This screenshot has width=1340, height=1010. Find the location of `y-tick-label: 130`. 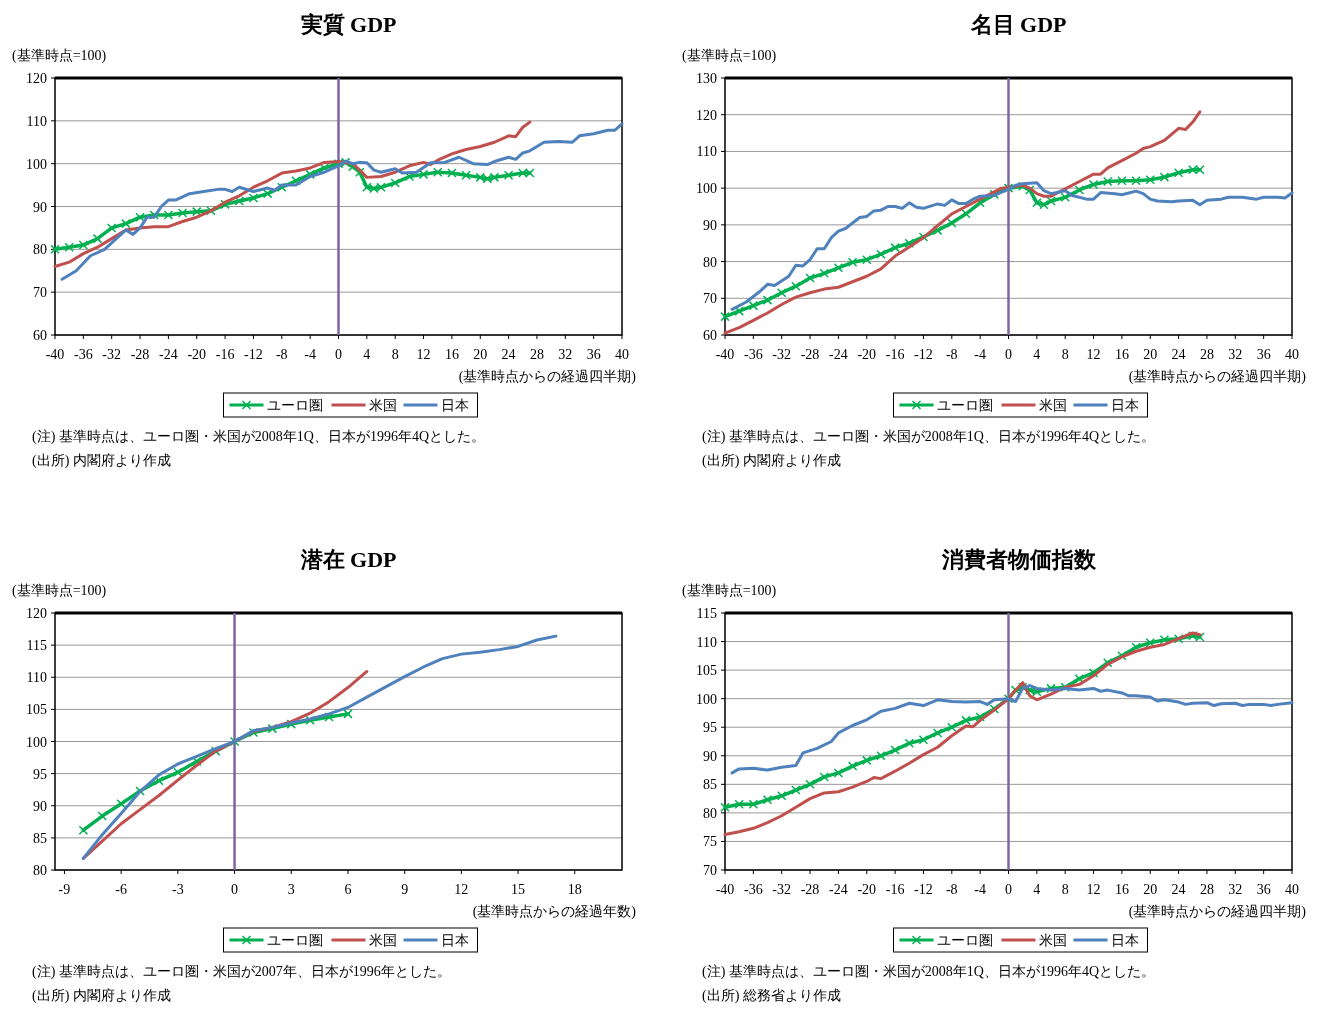

y-tick-label: 130 is located at coordinates (706, 78).